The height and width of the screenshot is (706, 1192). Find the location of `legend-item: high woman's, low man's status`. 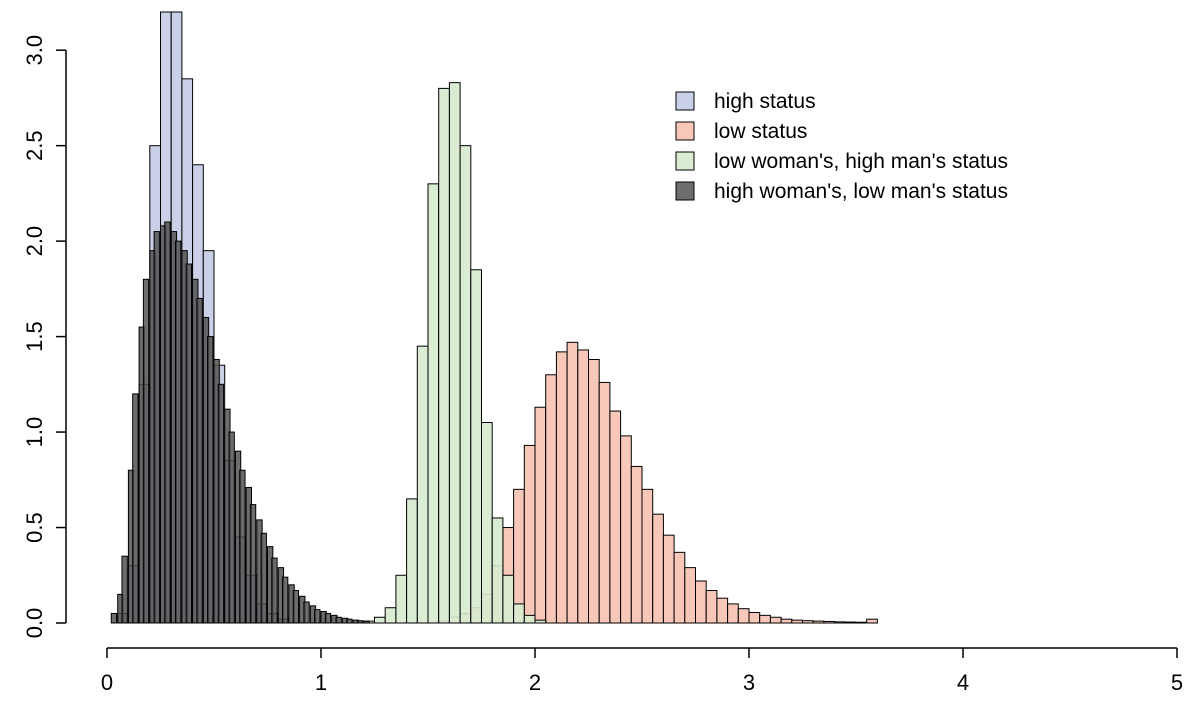

legend-item: high woman's, low man's status is located at coordinates (841, 191).